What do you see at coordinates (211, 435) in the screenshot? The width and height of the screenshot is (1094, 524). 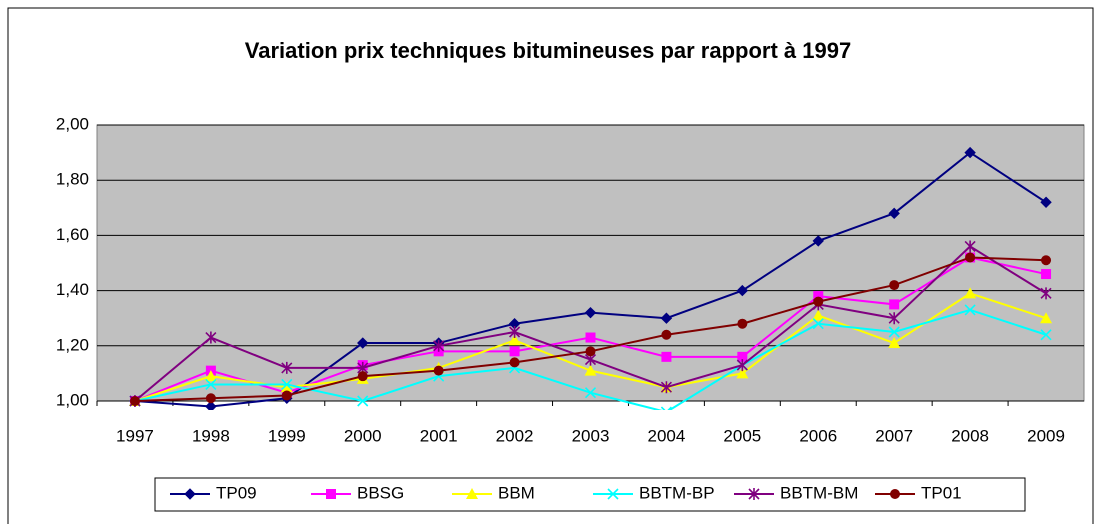 I see `x-tick-label: 1998` at bounding box center [211, 435].